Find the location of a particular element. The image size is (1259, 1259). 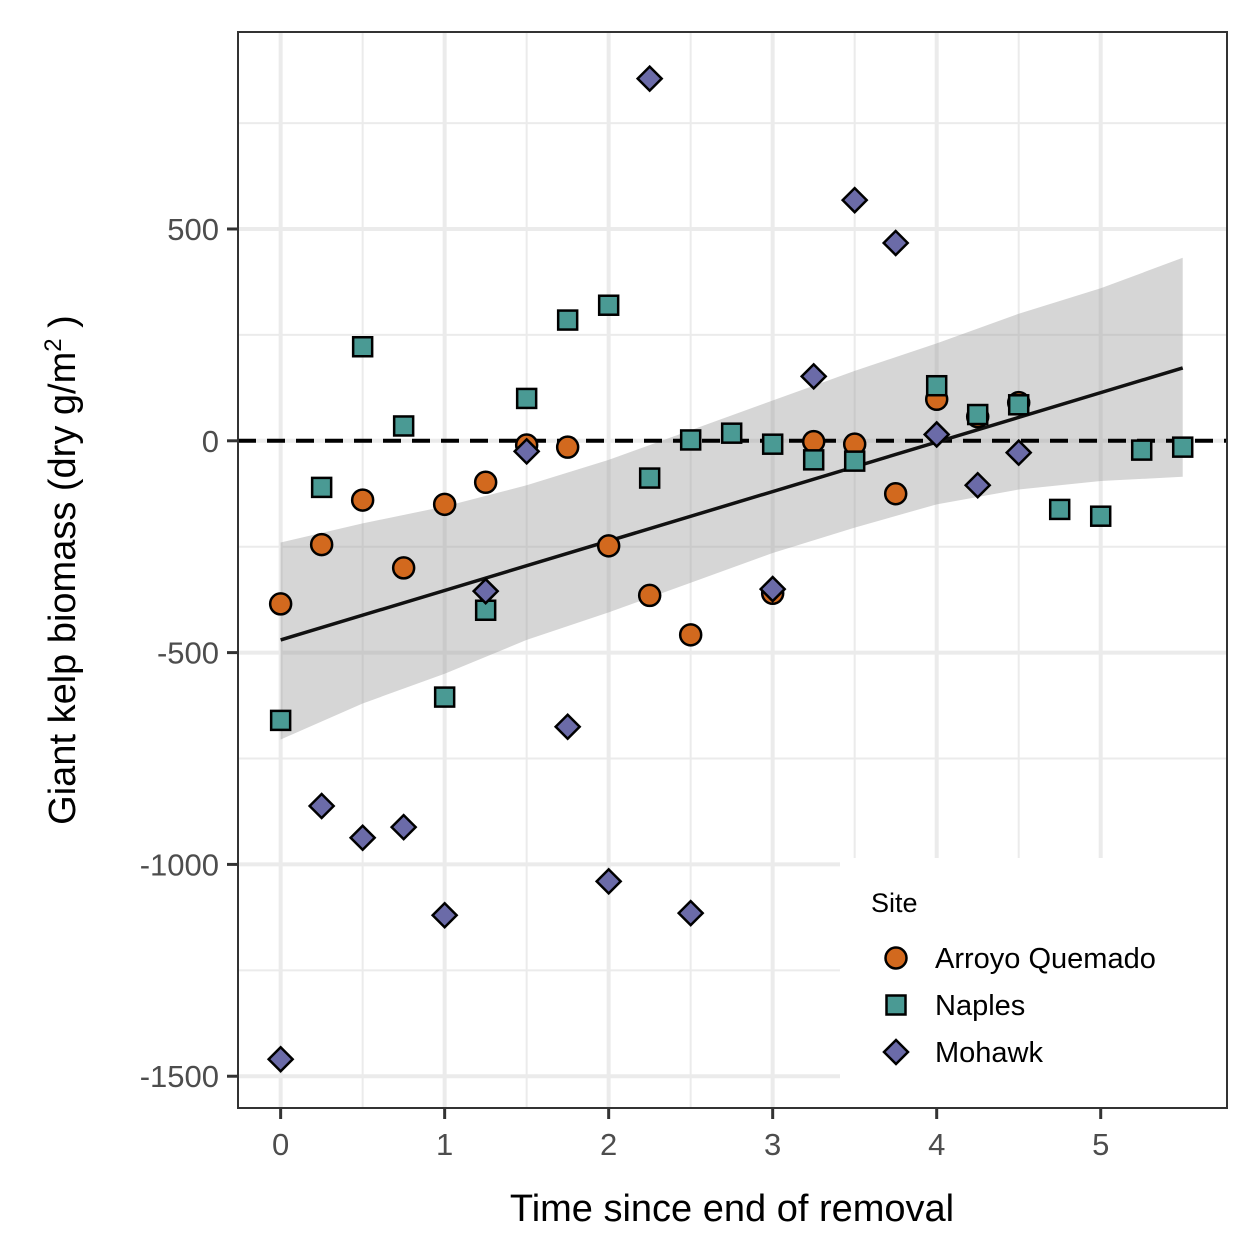

y-tick-label: -1500 is located at coordinates (179, 1076).